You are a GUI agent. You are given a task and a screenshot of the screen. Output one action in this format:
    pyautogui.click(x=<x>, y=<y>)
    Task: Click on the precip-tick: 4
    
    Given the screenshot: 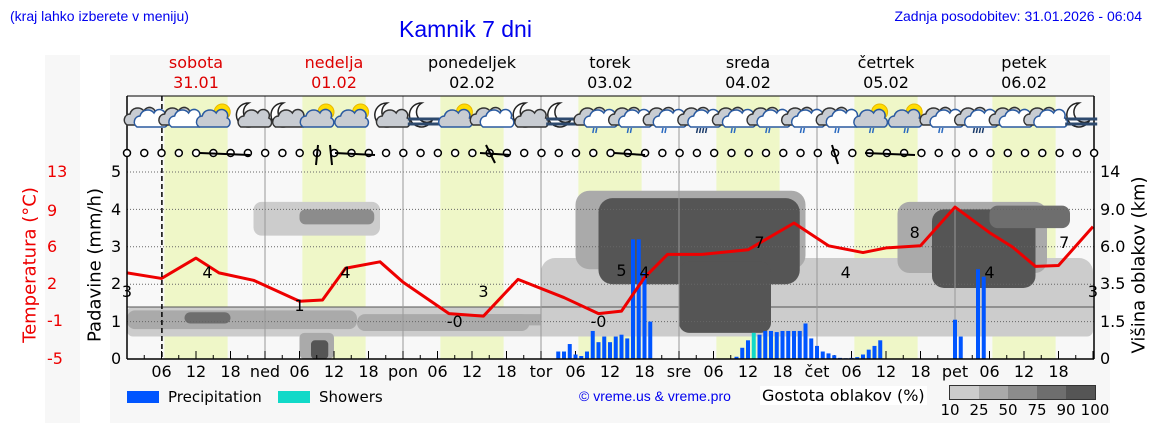 What is the action you would take?
    pyautogui.click(x=116, y=209)
    